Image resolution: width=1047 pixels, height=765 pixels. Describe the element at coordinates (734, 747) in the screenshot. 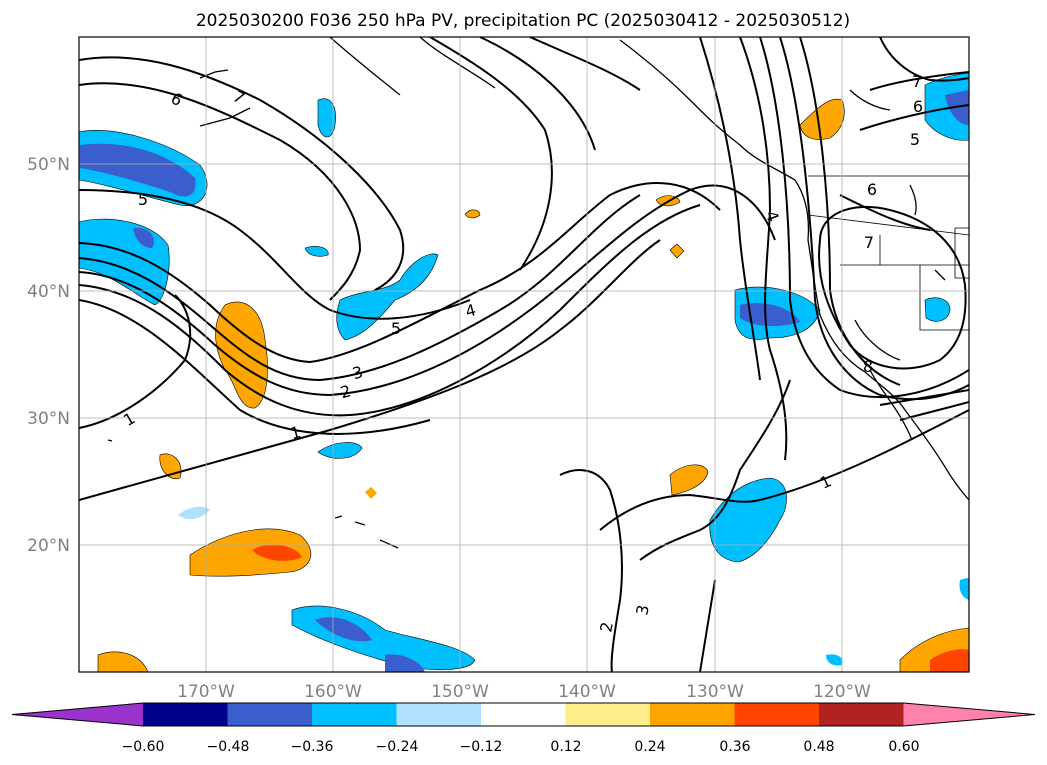

I see `colorbar-label: 0.36` at that location.